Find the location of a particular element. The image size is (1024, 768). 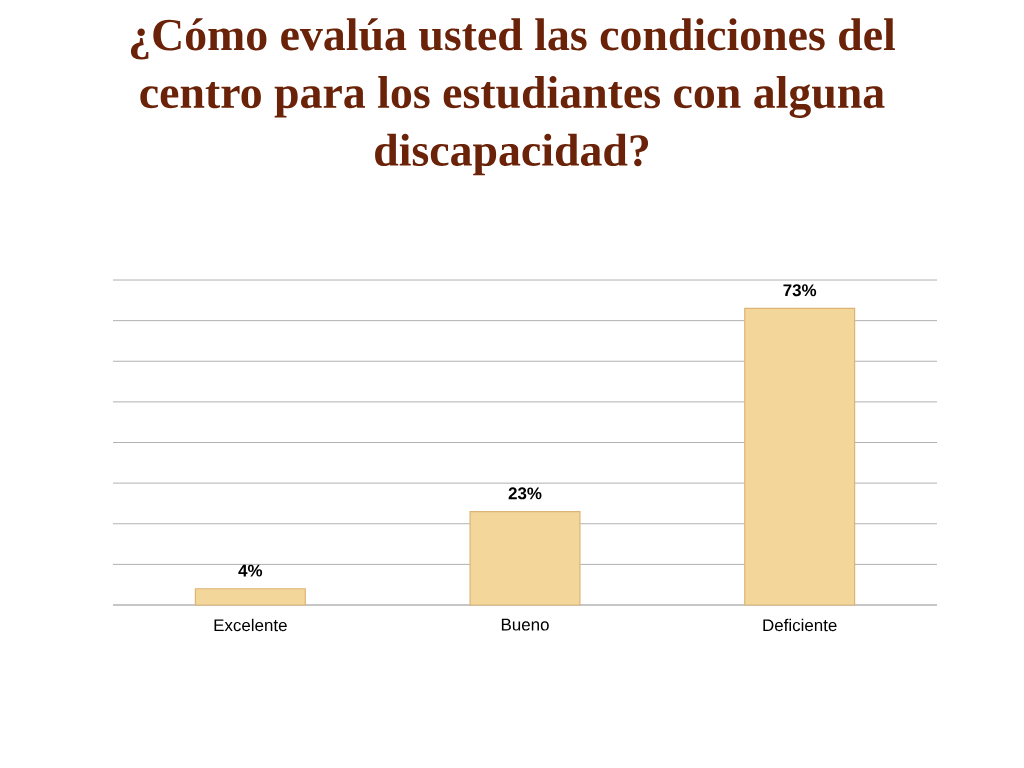

data-label: 4% is located at coordinates (250, 570).